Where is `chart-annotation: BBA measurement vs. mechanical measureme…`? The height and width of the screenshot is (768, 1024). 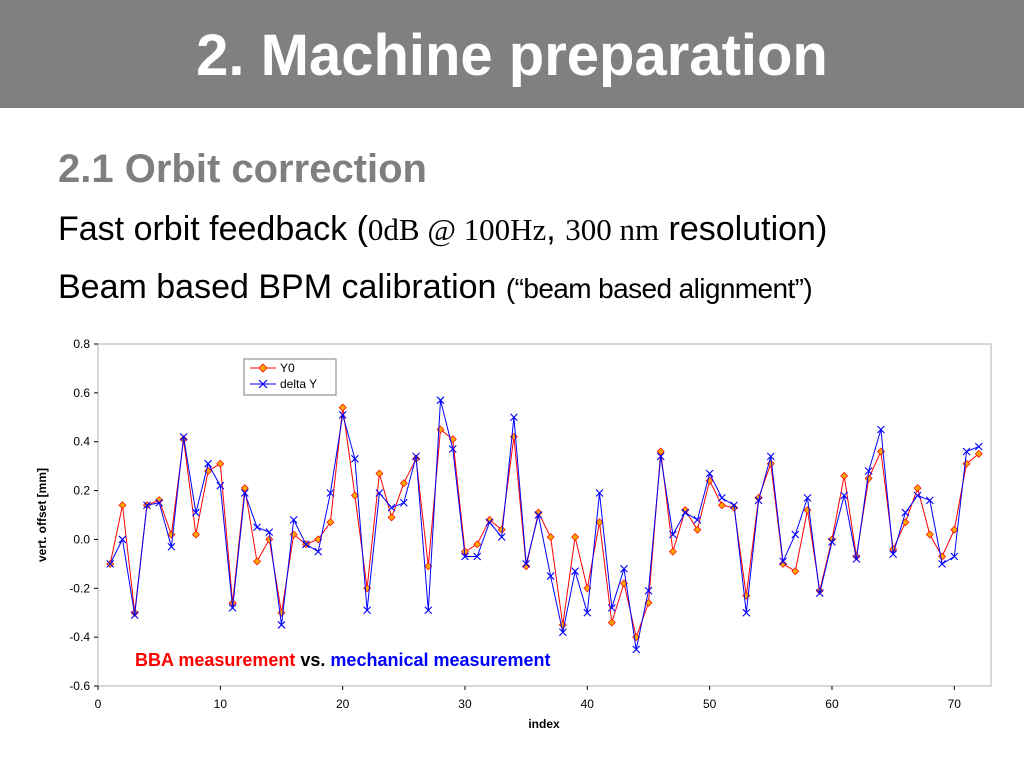
chart-annotation: BBA measurement vs. mechanical measureme… is located at coordinates (343, 660).